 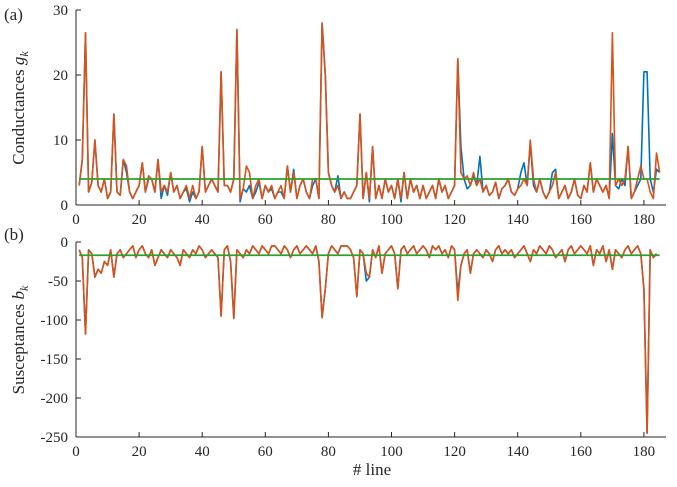 I want to click on x-tick-label-a: 60, so click(x=265, y=220).